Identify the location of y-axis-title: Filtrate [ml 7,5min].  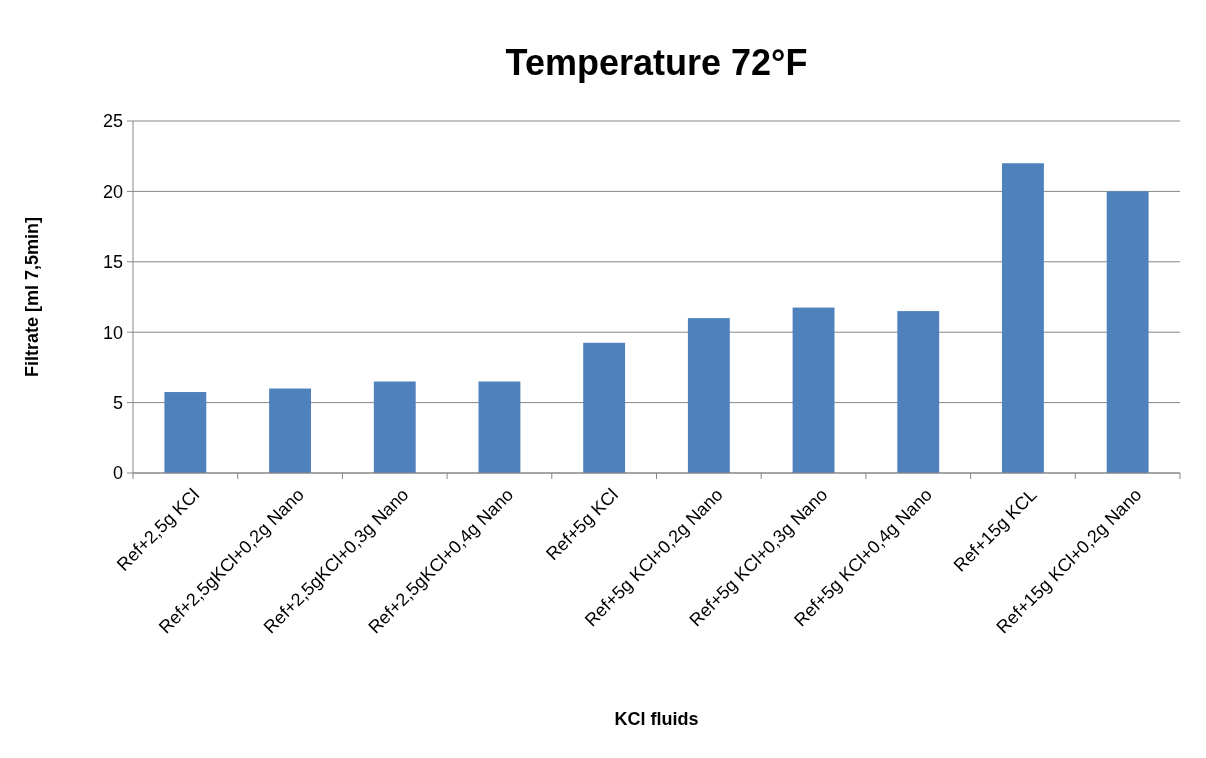
(32, 297).